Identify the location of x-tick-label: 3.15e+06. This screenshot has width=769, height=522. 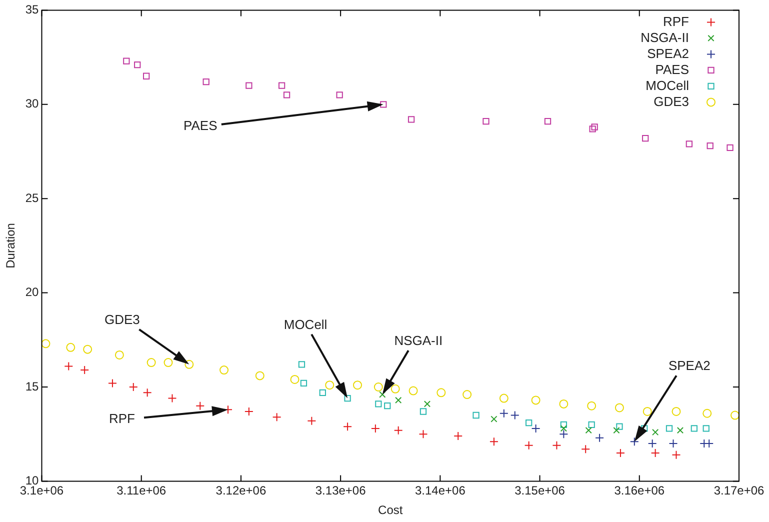
(540, 491).